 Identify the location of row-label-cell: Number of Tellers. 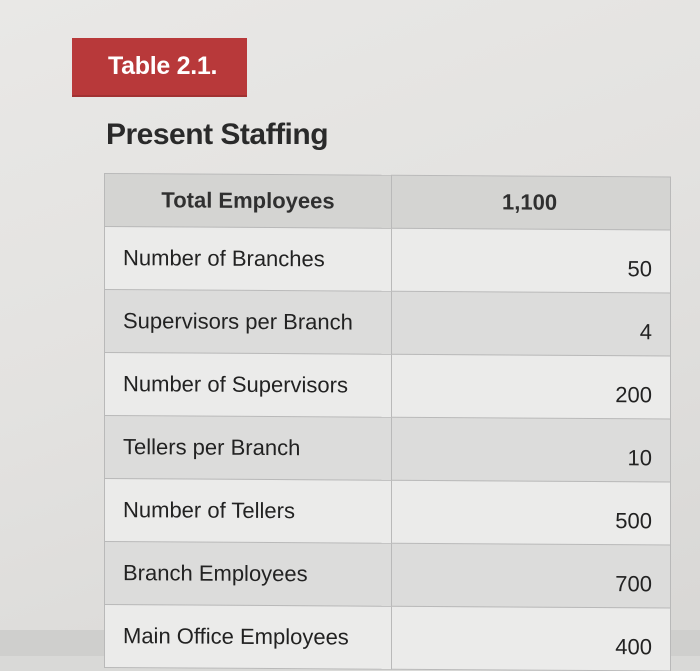
(248, 511).